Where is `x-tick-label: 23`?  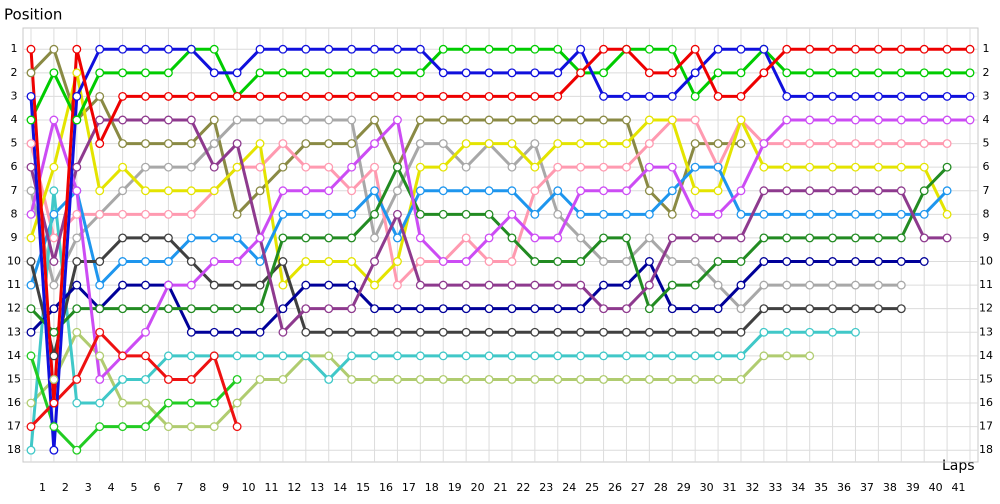
x-tick-label: 23 is located at coordinates (546, 487).